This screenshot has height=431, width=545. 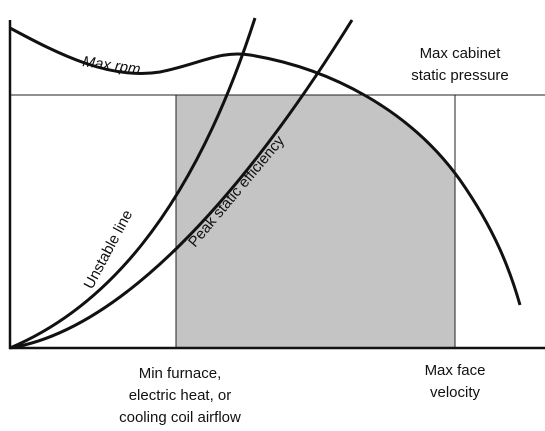 I want to click on max-velocity-label: Max face, so click(x=455, y=370).